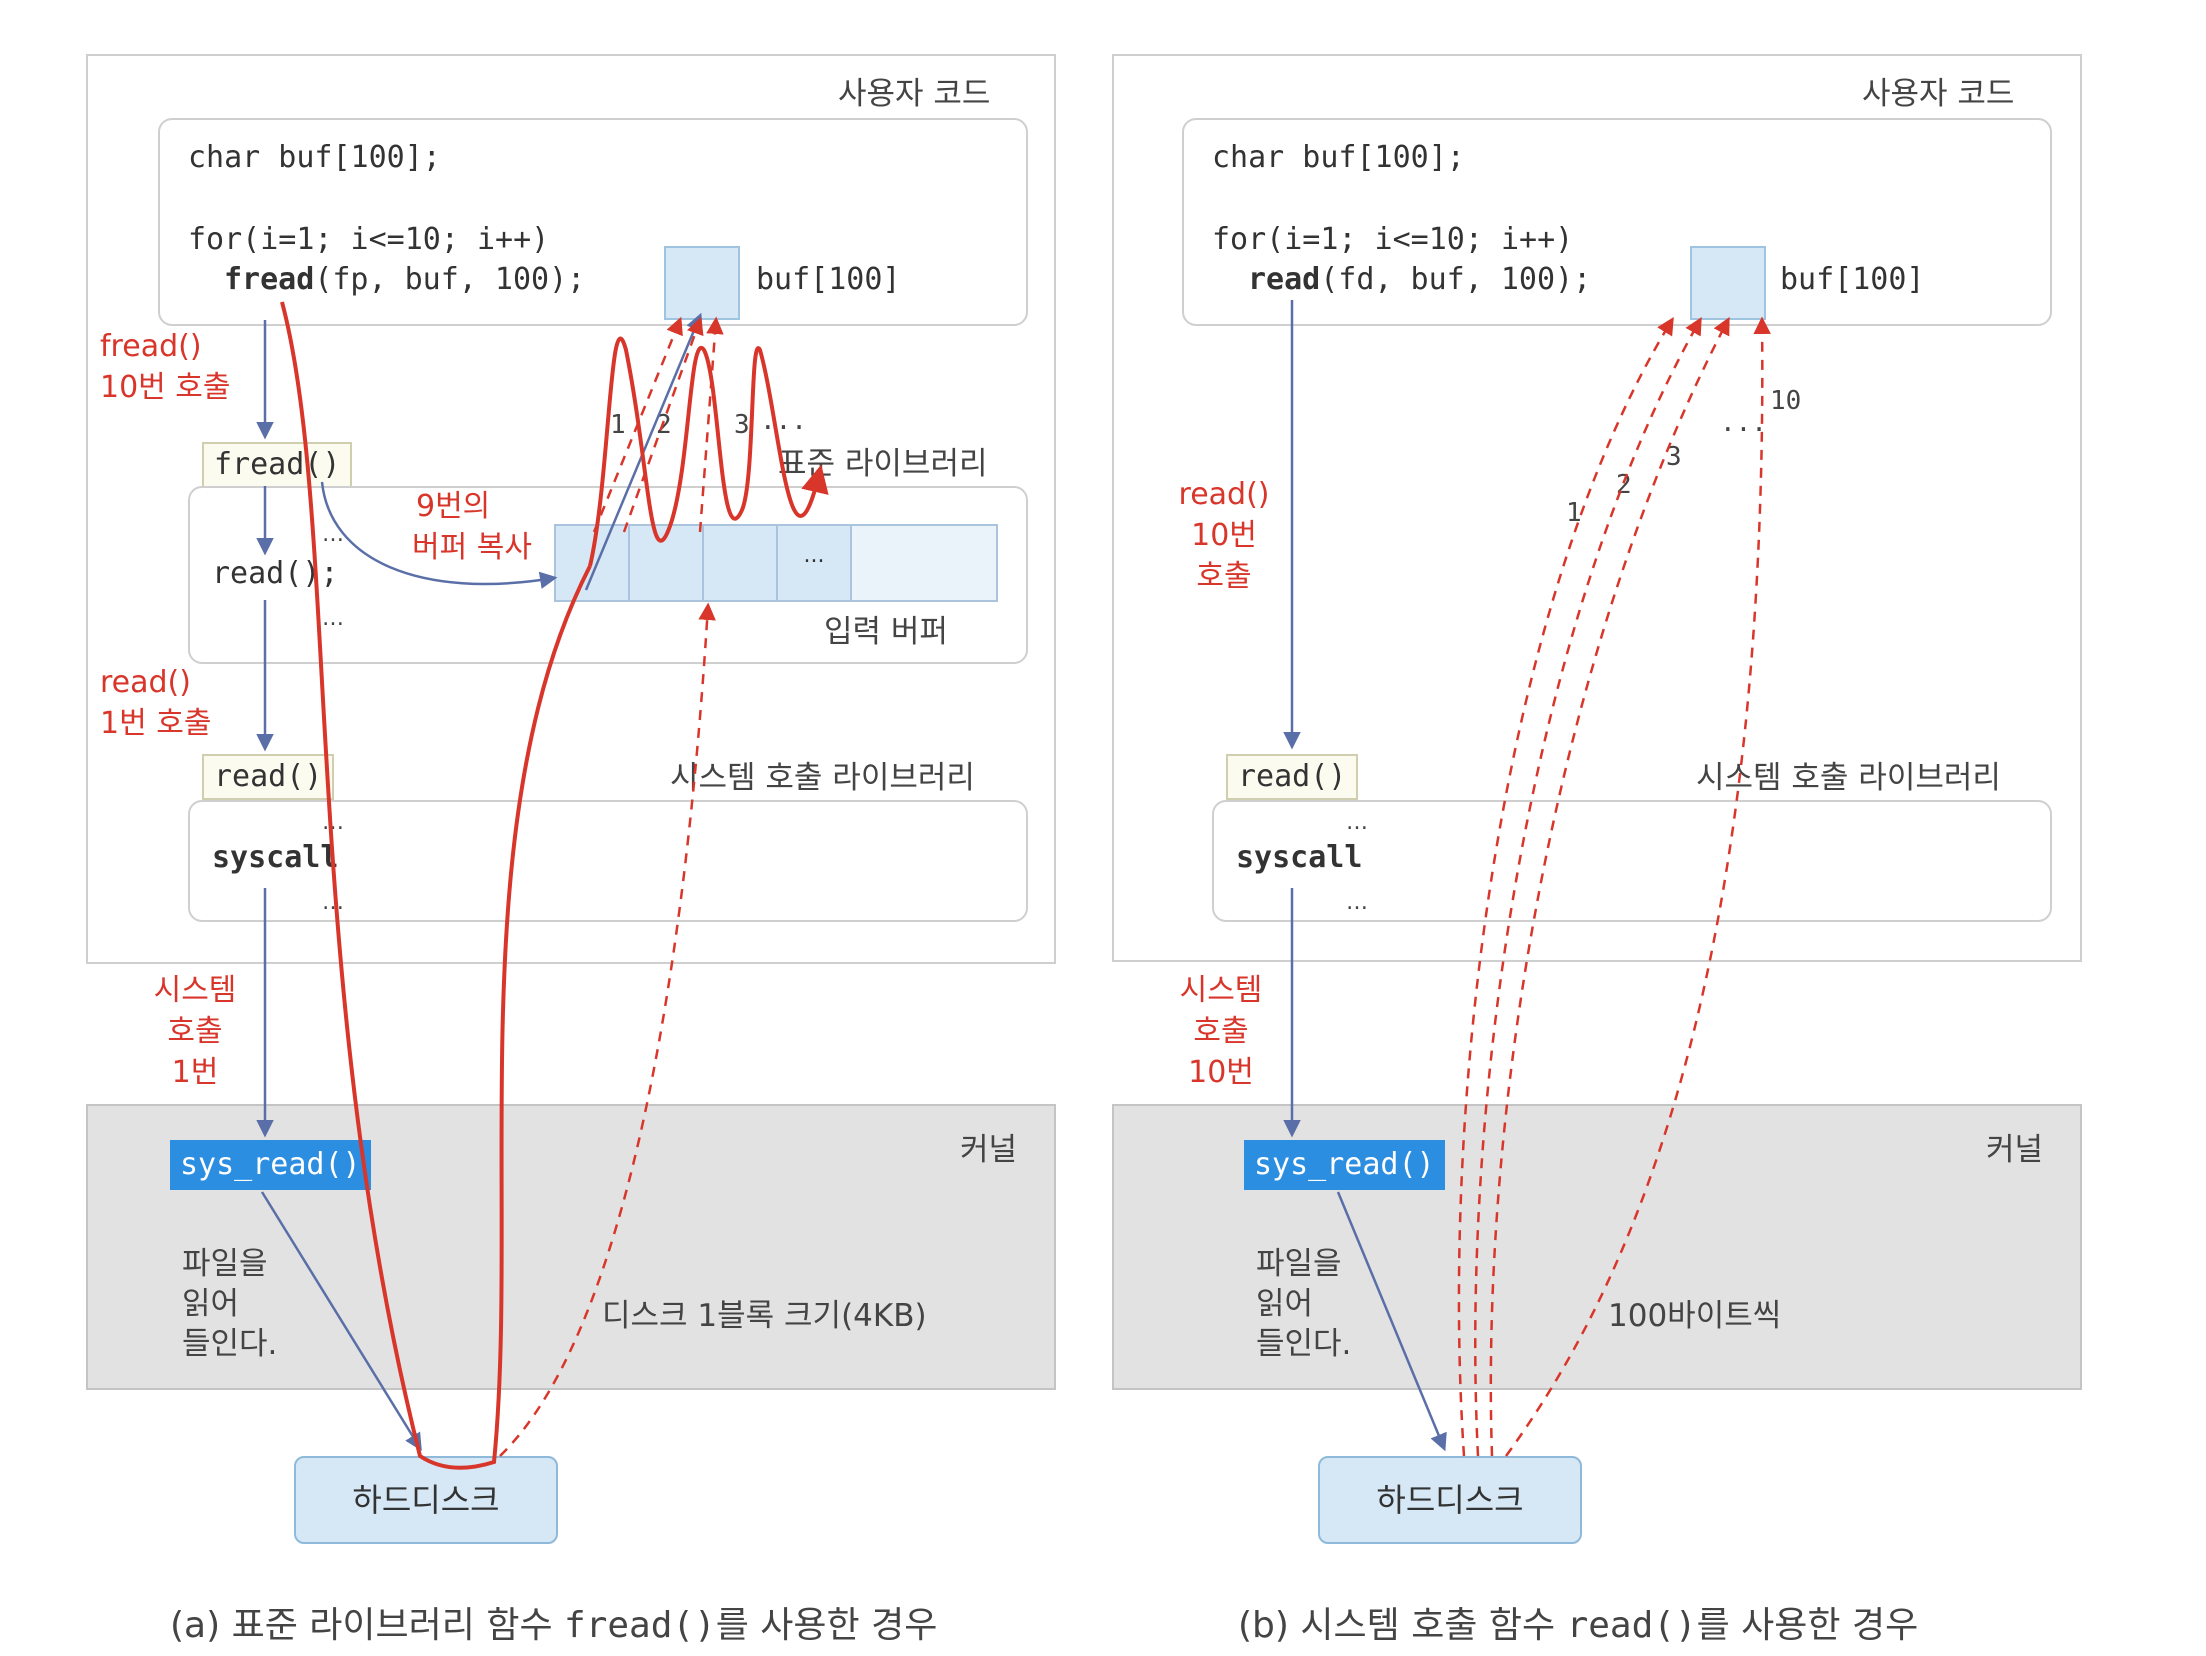 The width and height of the screenshot is (2206, 1656). What do you see at coordinates (1292, 777) in the screenshot?
I see `right-syscall-tag: read()` at bounding box center [1292, 777].